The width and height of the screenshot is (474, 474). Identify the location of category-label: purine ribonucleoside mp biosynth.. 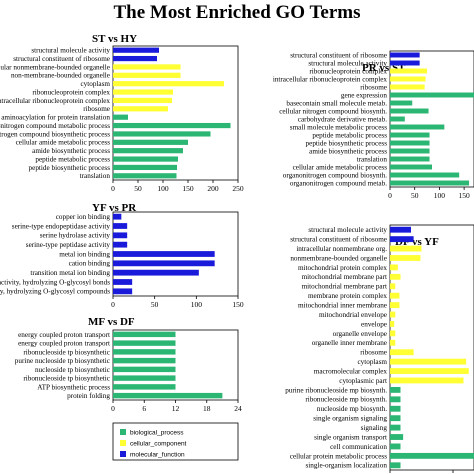
(336, 390).